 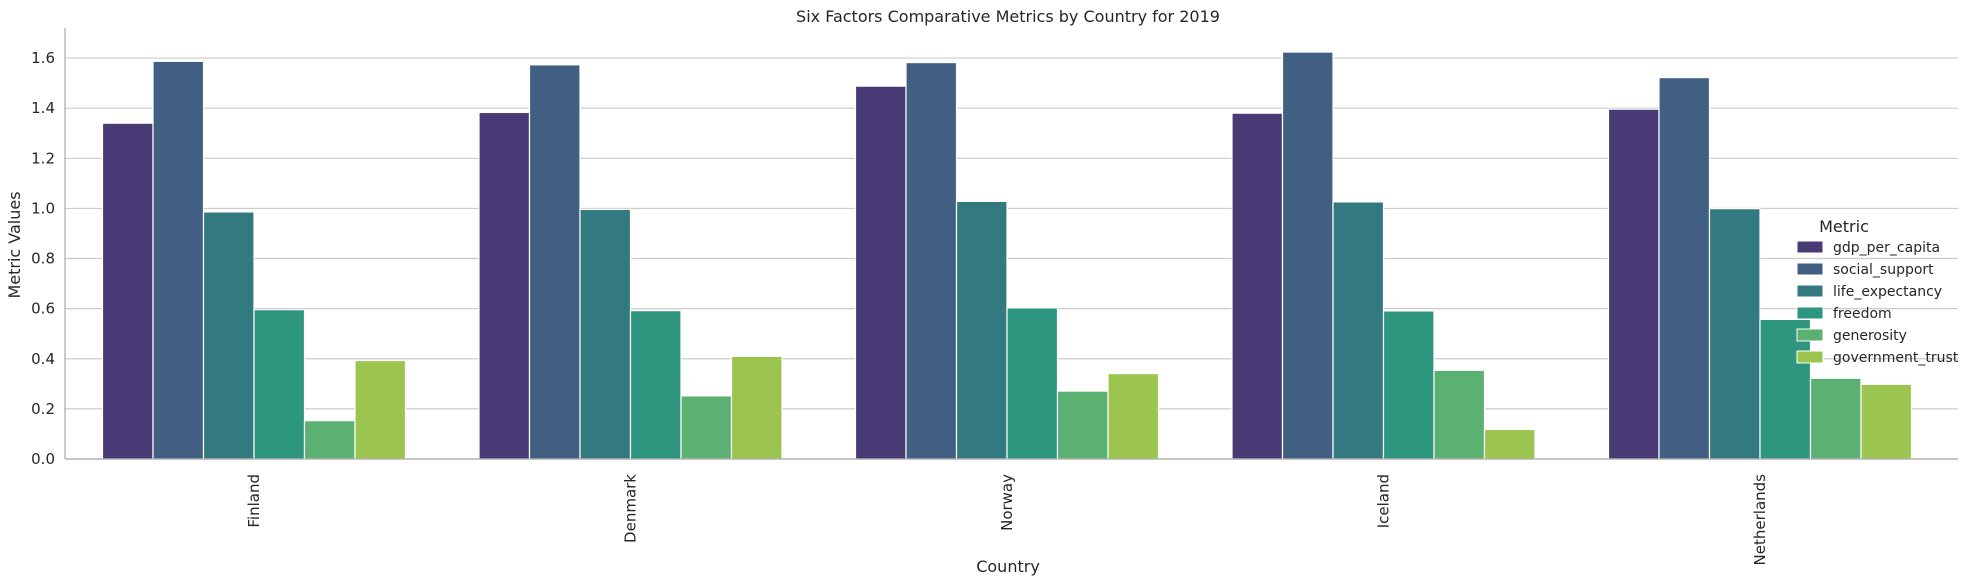 I want to click on y-tick-label: 0.8, so click(x=43, y=259).